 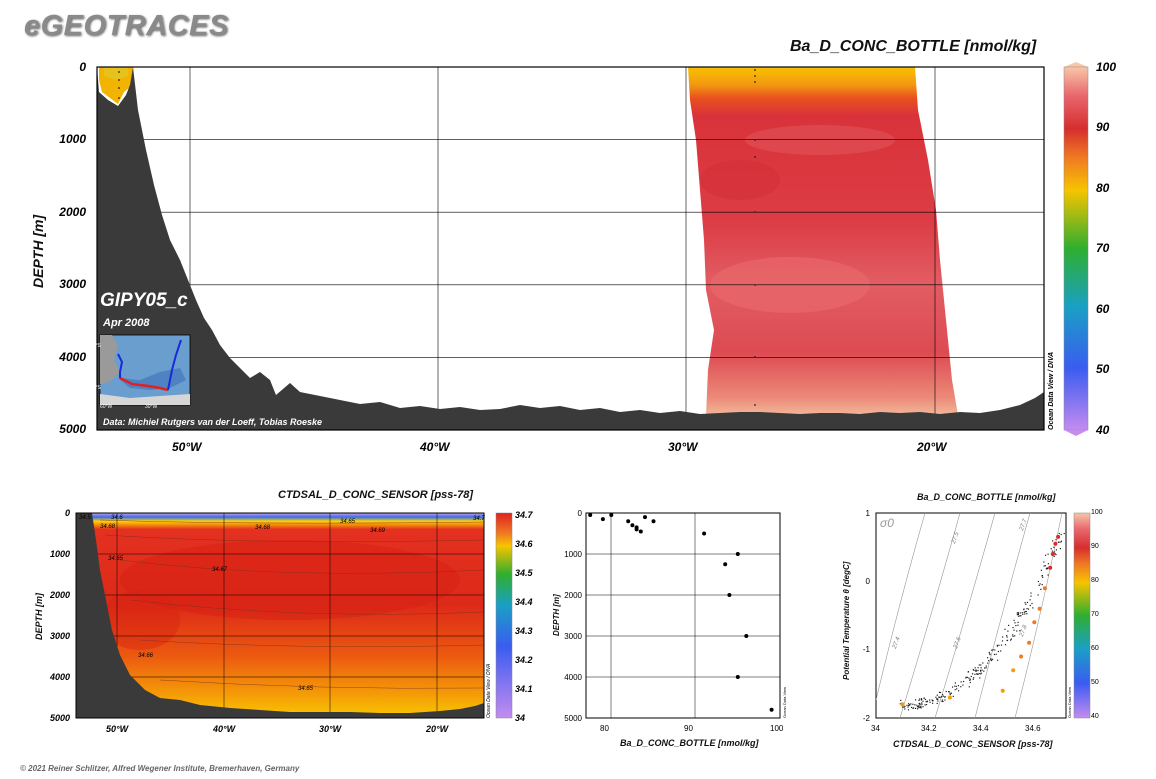 I want to click on colorbar-tick: 90, so click(x=1103, y=127).